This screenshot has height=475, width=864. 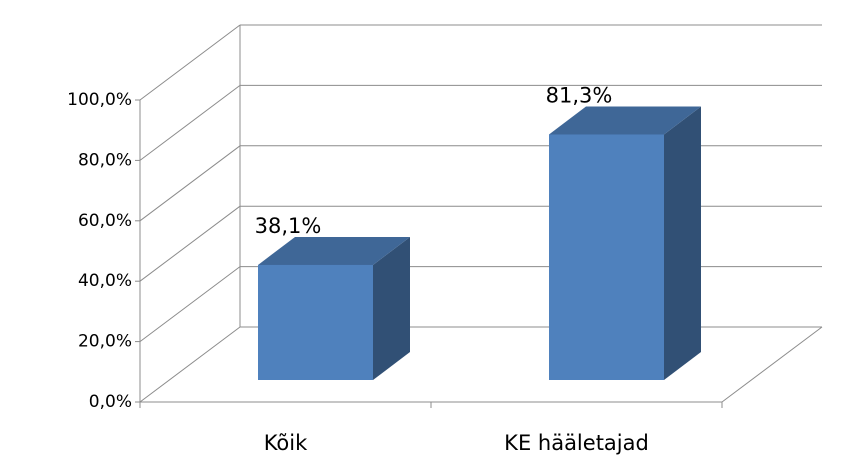 I want to click on y-tick-label: 0,0%, so click(x=110, y=402).